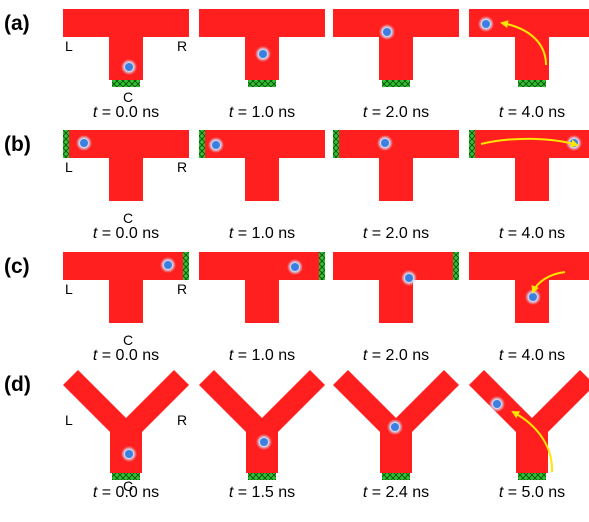 Image resolution: width=589 pixels, height=522 pixels. I want to click on frame-2: t = 2.4 ns, so click(396, 435).